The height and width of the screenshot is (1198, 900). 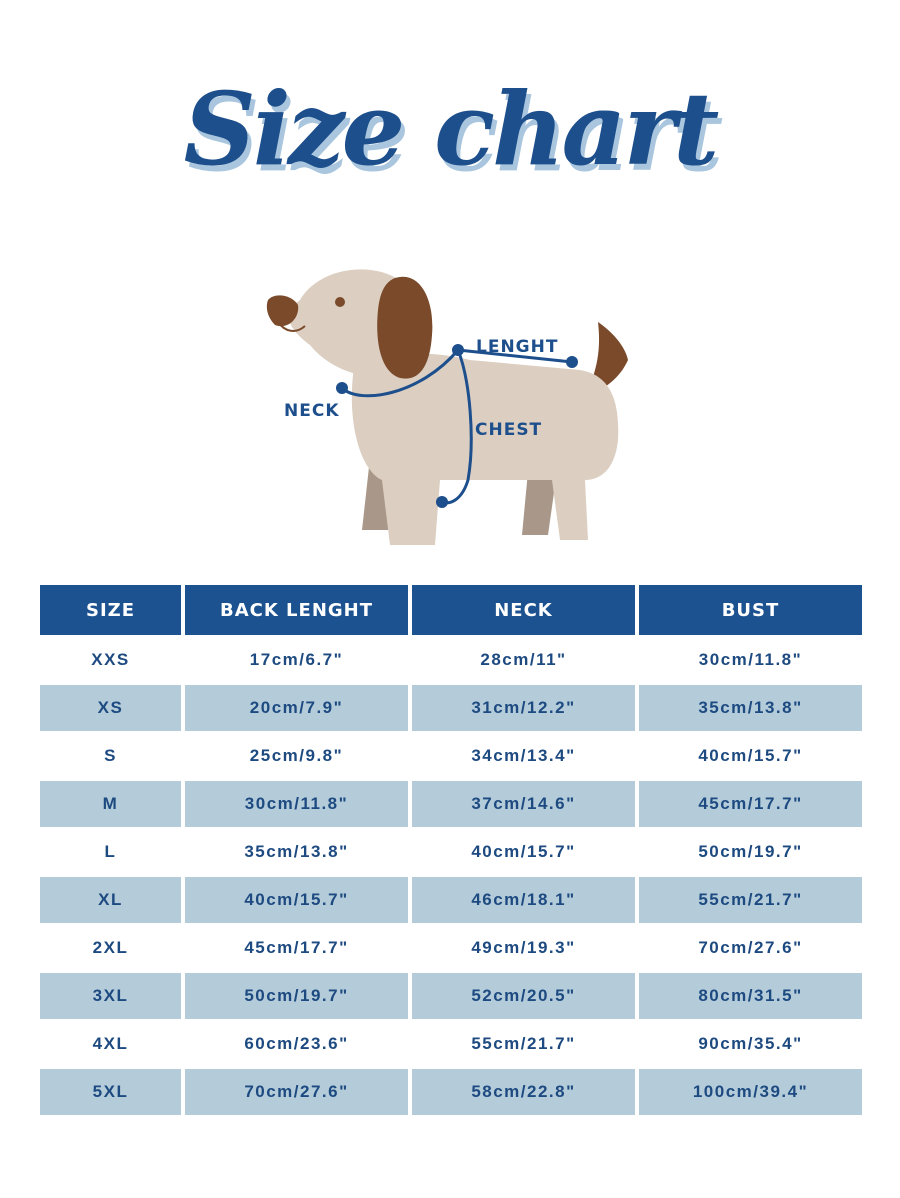 I want to click on neck-cell: 49cm/19.3", so click(x=523, y=947).